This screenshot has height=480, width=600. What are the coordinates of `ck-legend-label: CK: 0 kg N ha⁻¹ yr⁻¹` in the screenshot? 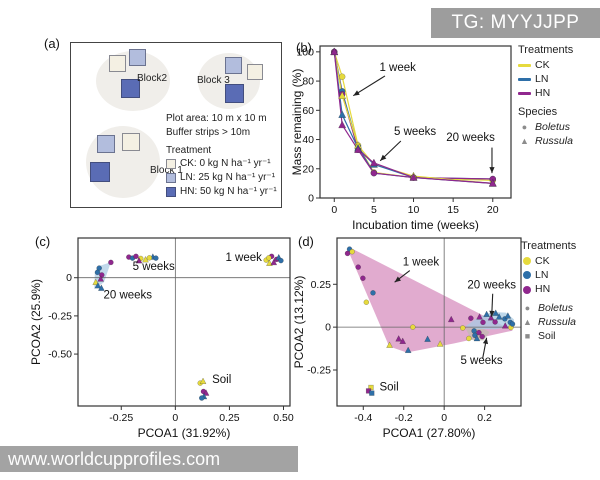 It's located at (225, 163).